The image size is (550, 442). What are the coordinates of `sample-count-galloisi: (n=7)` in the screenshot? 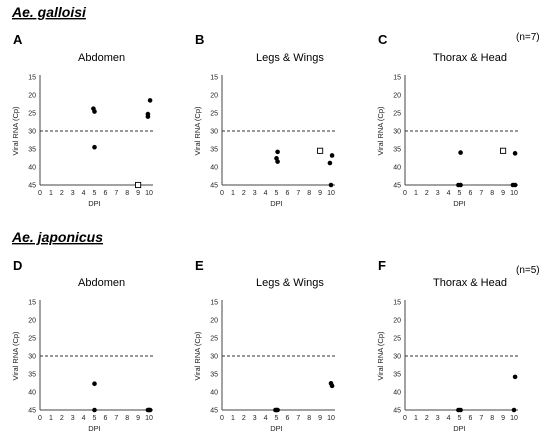 It's located at (528, 37).